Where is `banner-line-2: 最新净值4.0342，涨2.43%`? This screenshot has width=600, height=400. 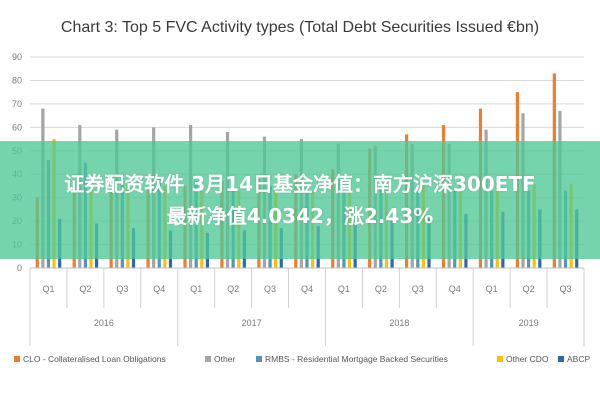
banner-line-2: 最新净值4.0342，涨2.43% is located at coordinates (300, 216).